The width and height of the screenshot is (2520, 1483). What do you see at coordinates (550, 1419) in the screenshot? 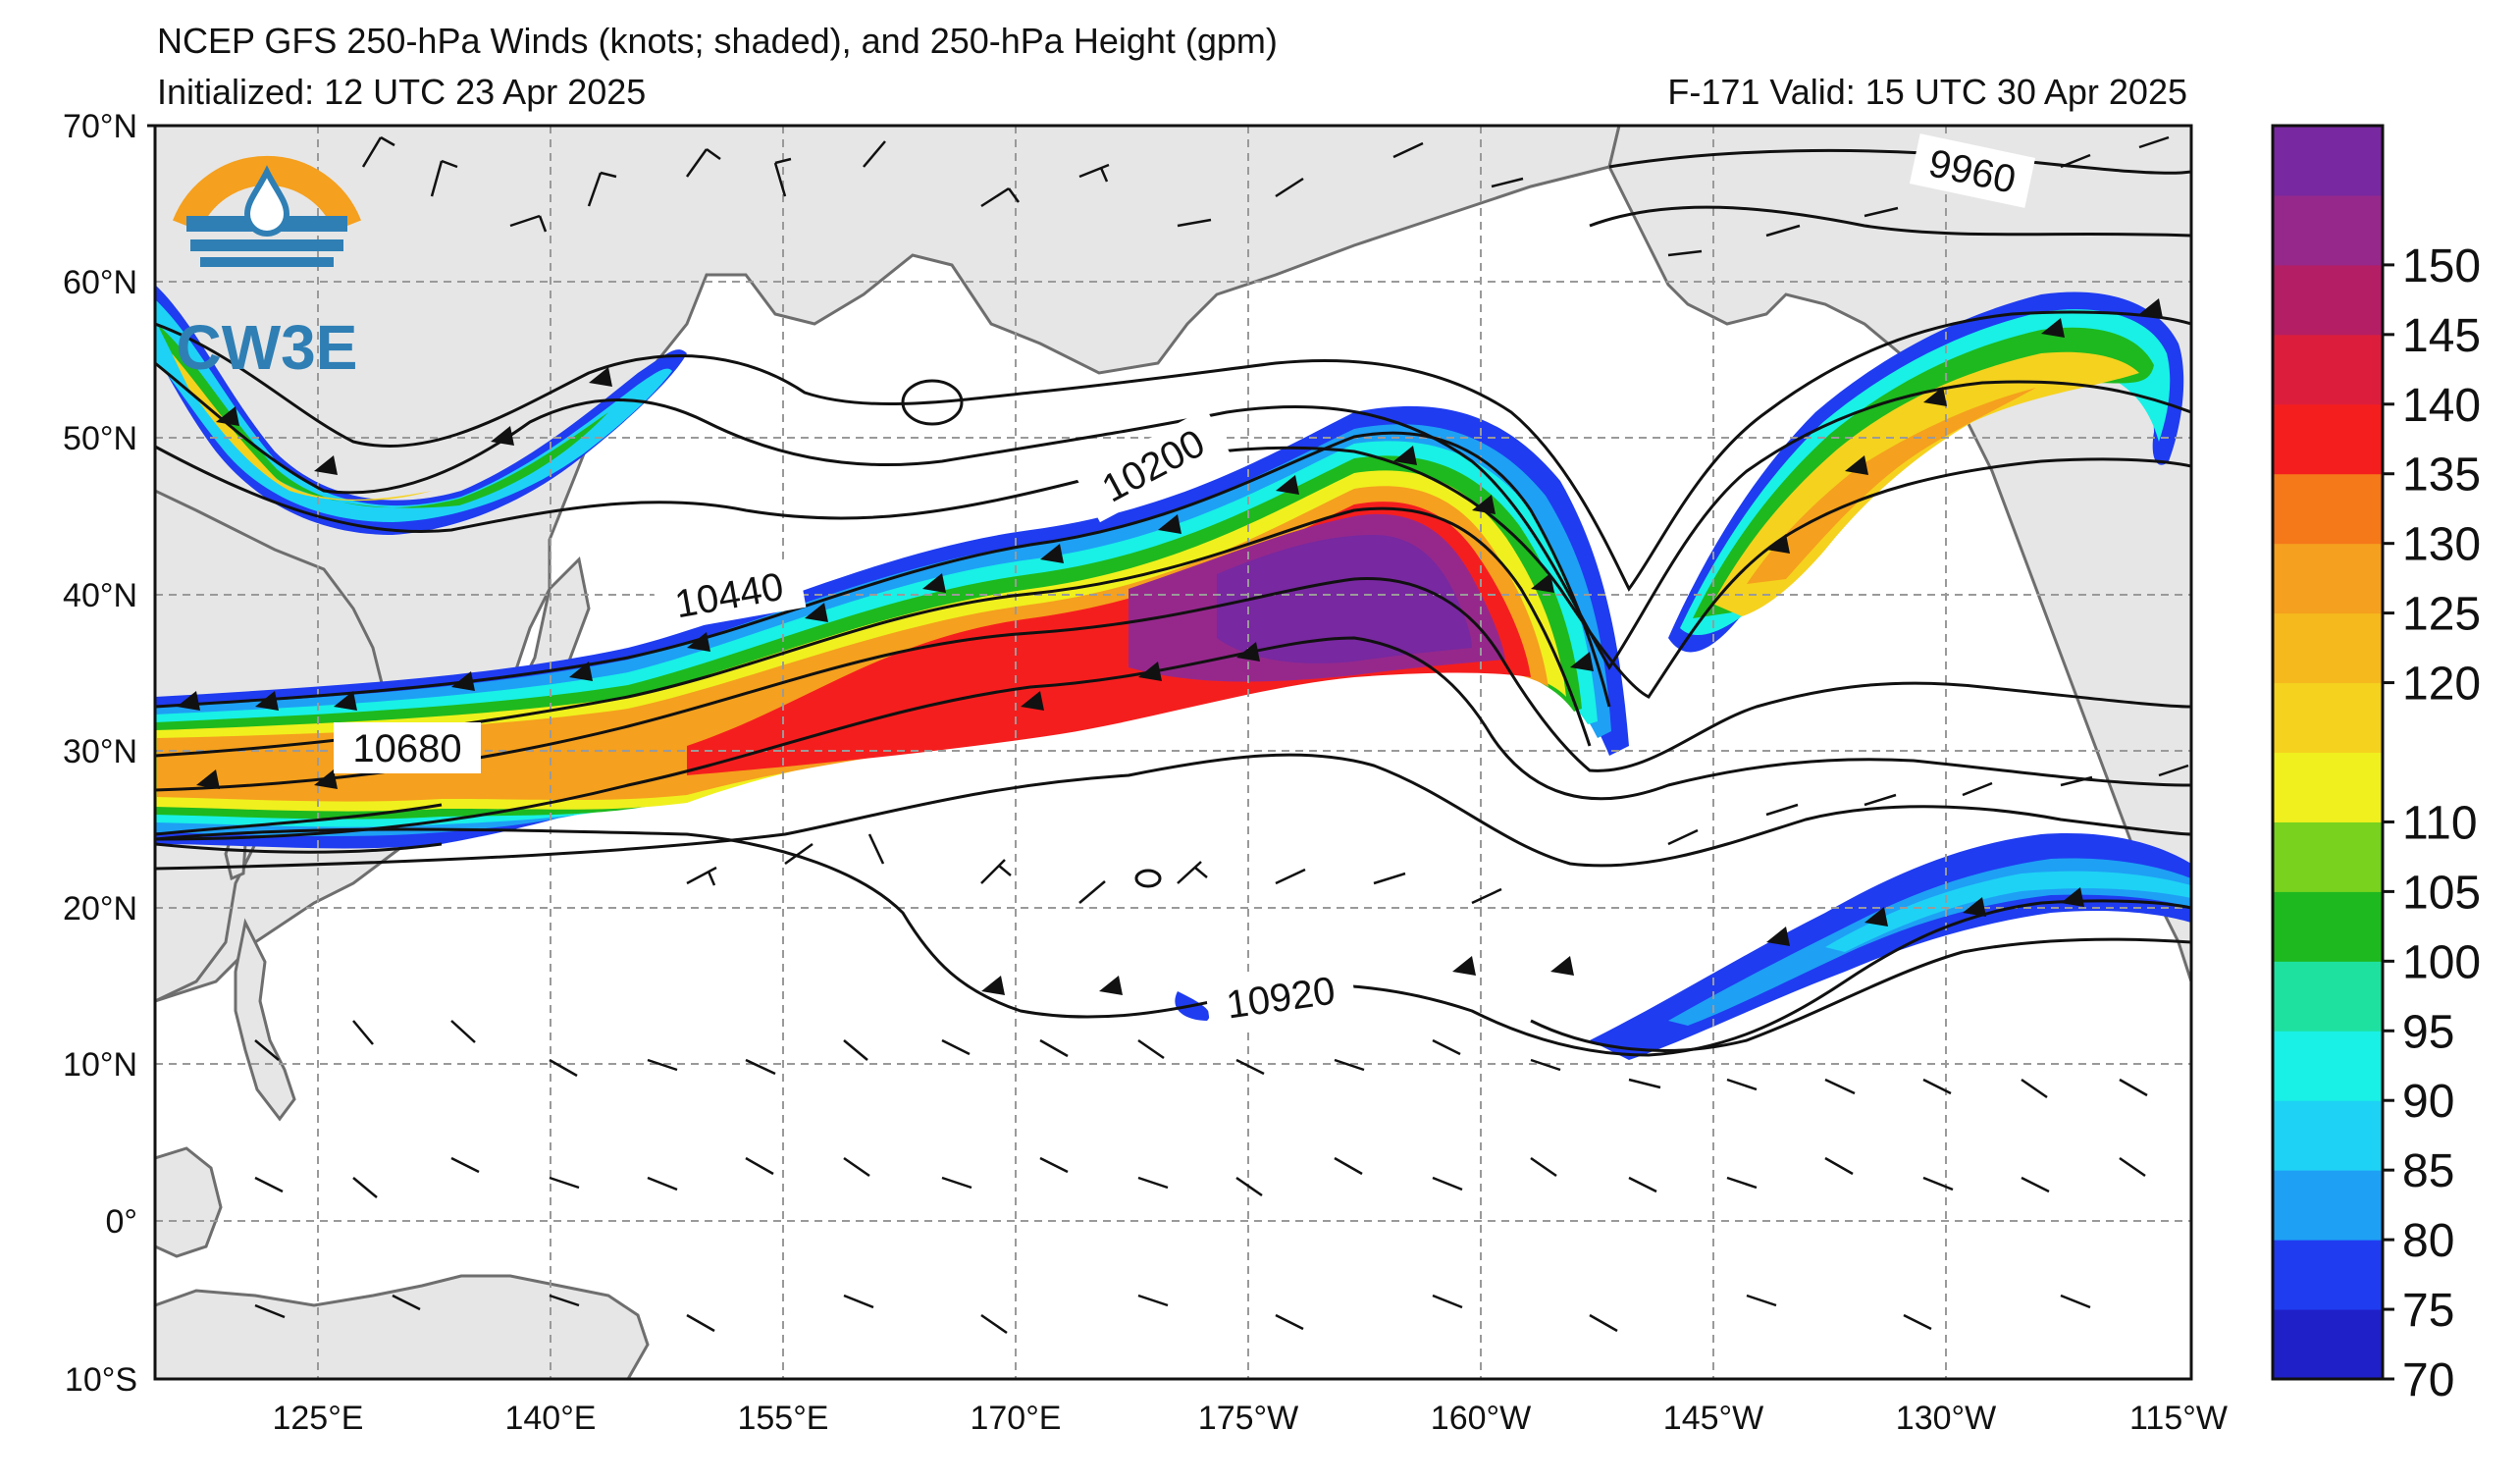
I see `lon-label-140e: 140°E` at bounding box center [550, 1419].